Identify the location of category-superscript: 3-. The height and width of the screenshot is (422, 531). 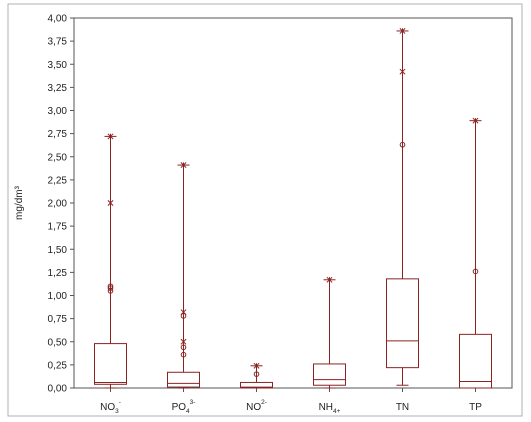
(193, 402).